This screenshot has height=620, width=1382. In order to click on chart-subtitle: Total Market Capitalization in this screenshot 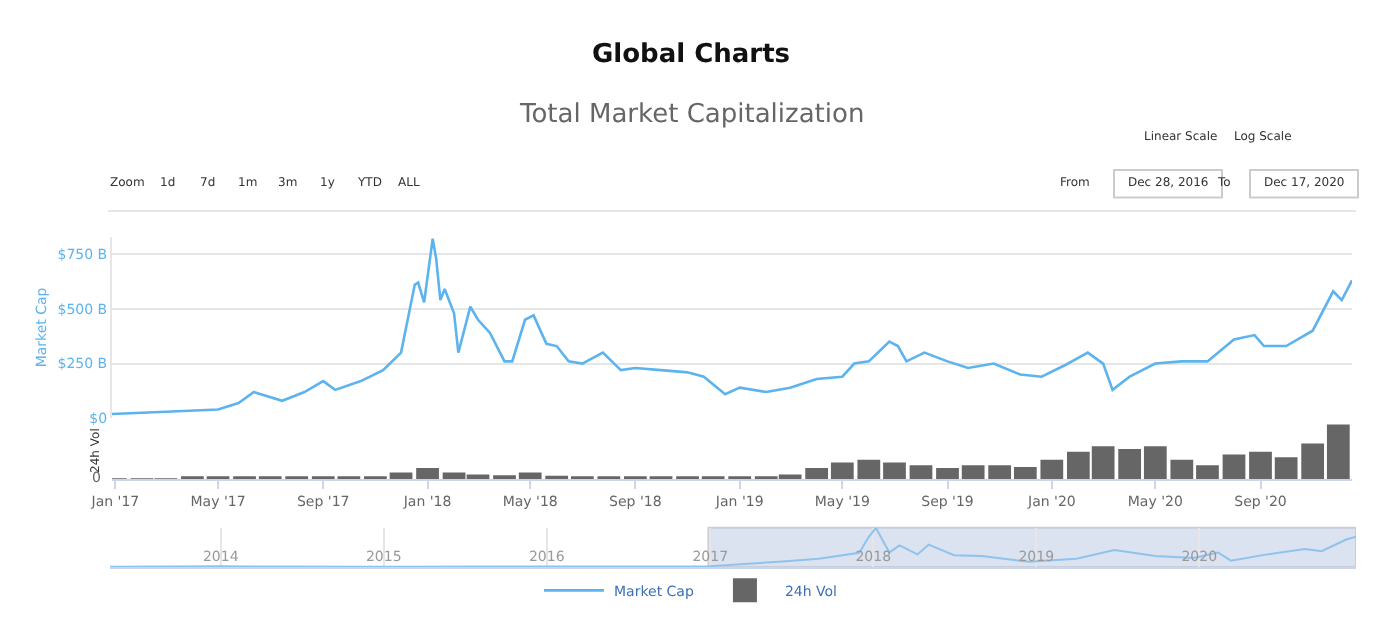, I will do `click(691, 115)`.